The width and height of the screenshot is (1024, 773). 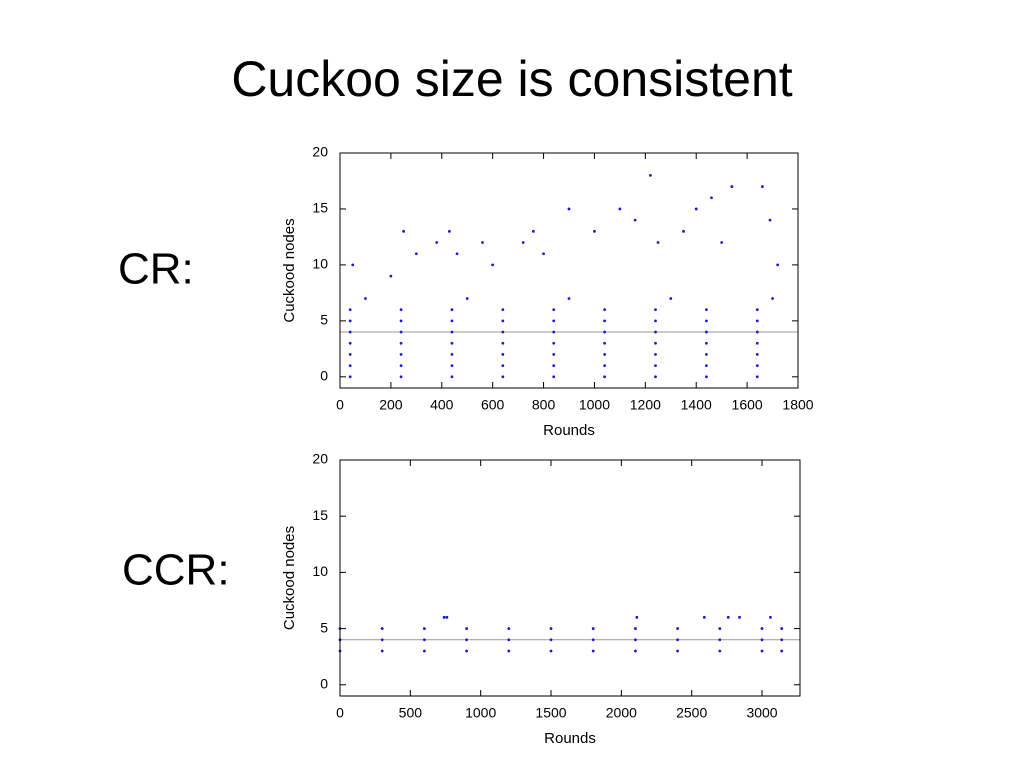 What do you see at coordinates (493, 405) in the screenshot?
I see `x-tick-label: 600` at bounding box center [493, 405].